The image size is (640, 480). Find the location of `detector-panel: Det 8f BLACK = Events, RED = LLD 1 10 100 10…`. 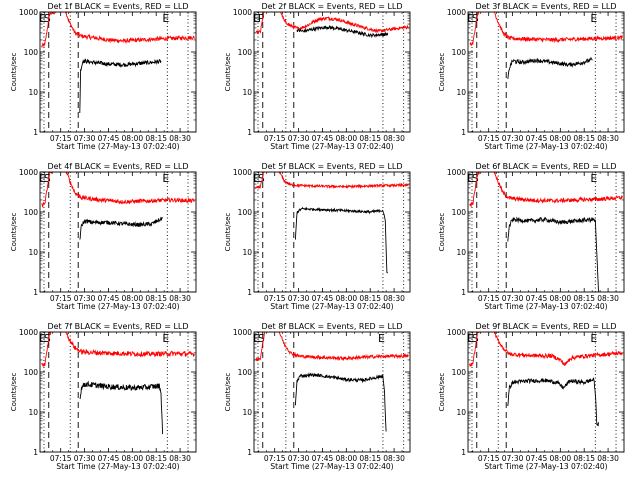

detector-panel: Det 8f BLACK = Events, RED = LLD 1 10 100 10… is located at coordinates (317, 396).